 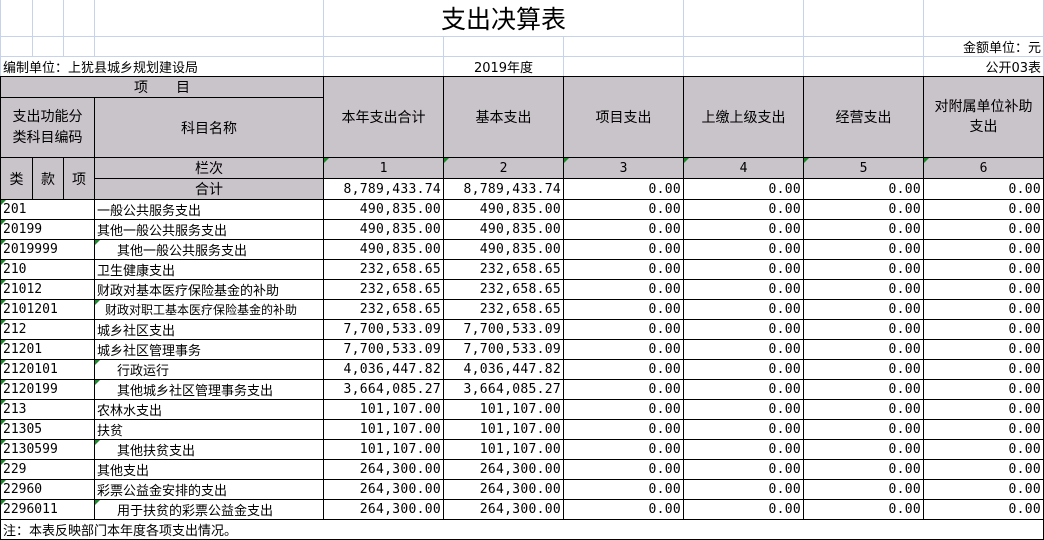 I want to click on row-code: 212, so click(x=47, y=329).